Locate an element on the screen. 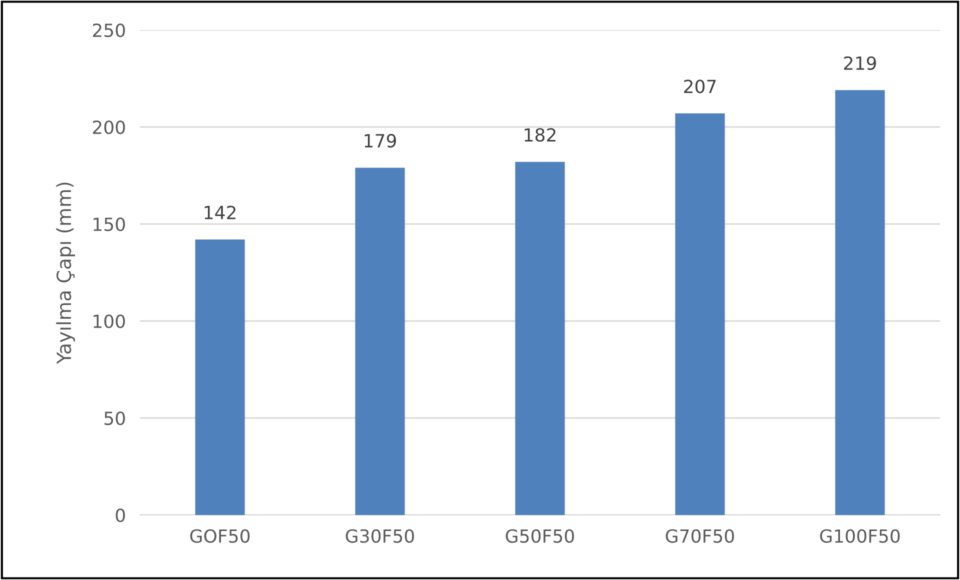 This screenshot has width=960, height=580. data-label: 182 is located at coordinates (540, 135).